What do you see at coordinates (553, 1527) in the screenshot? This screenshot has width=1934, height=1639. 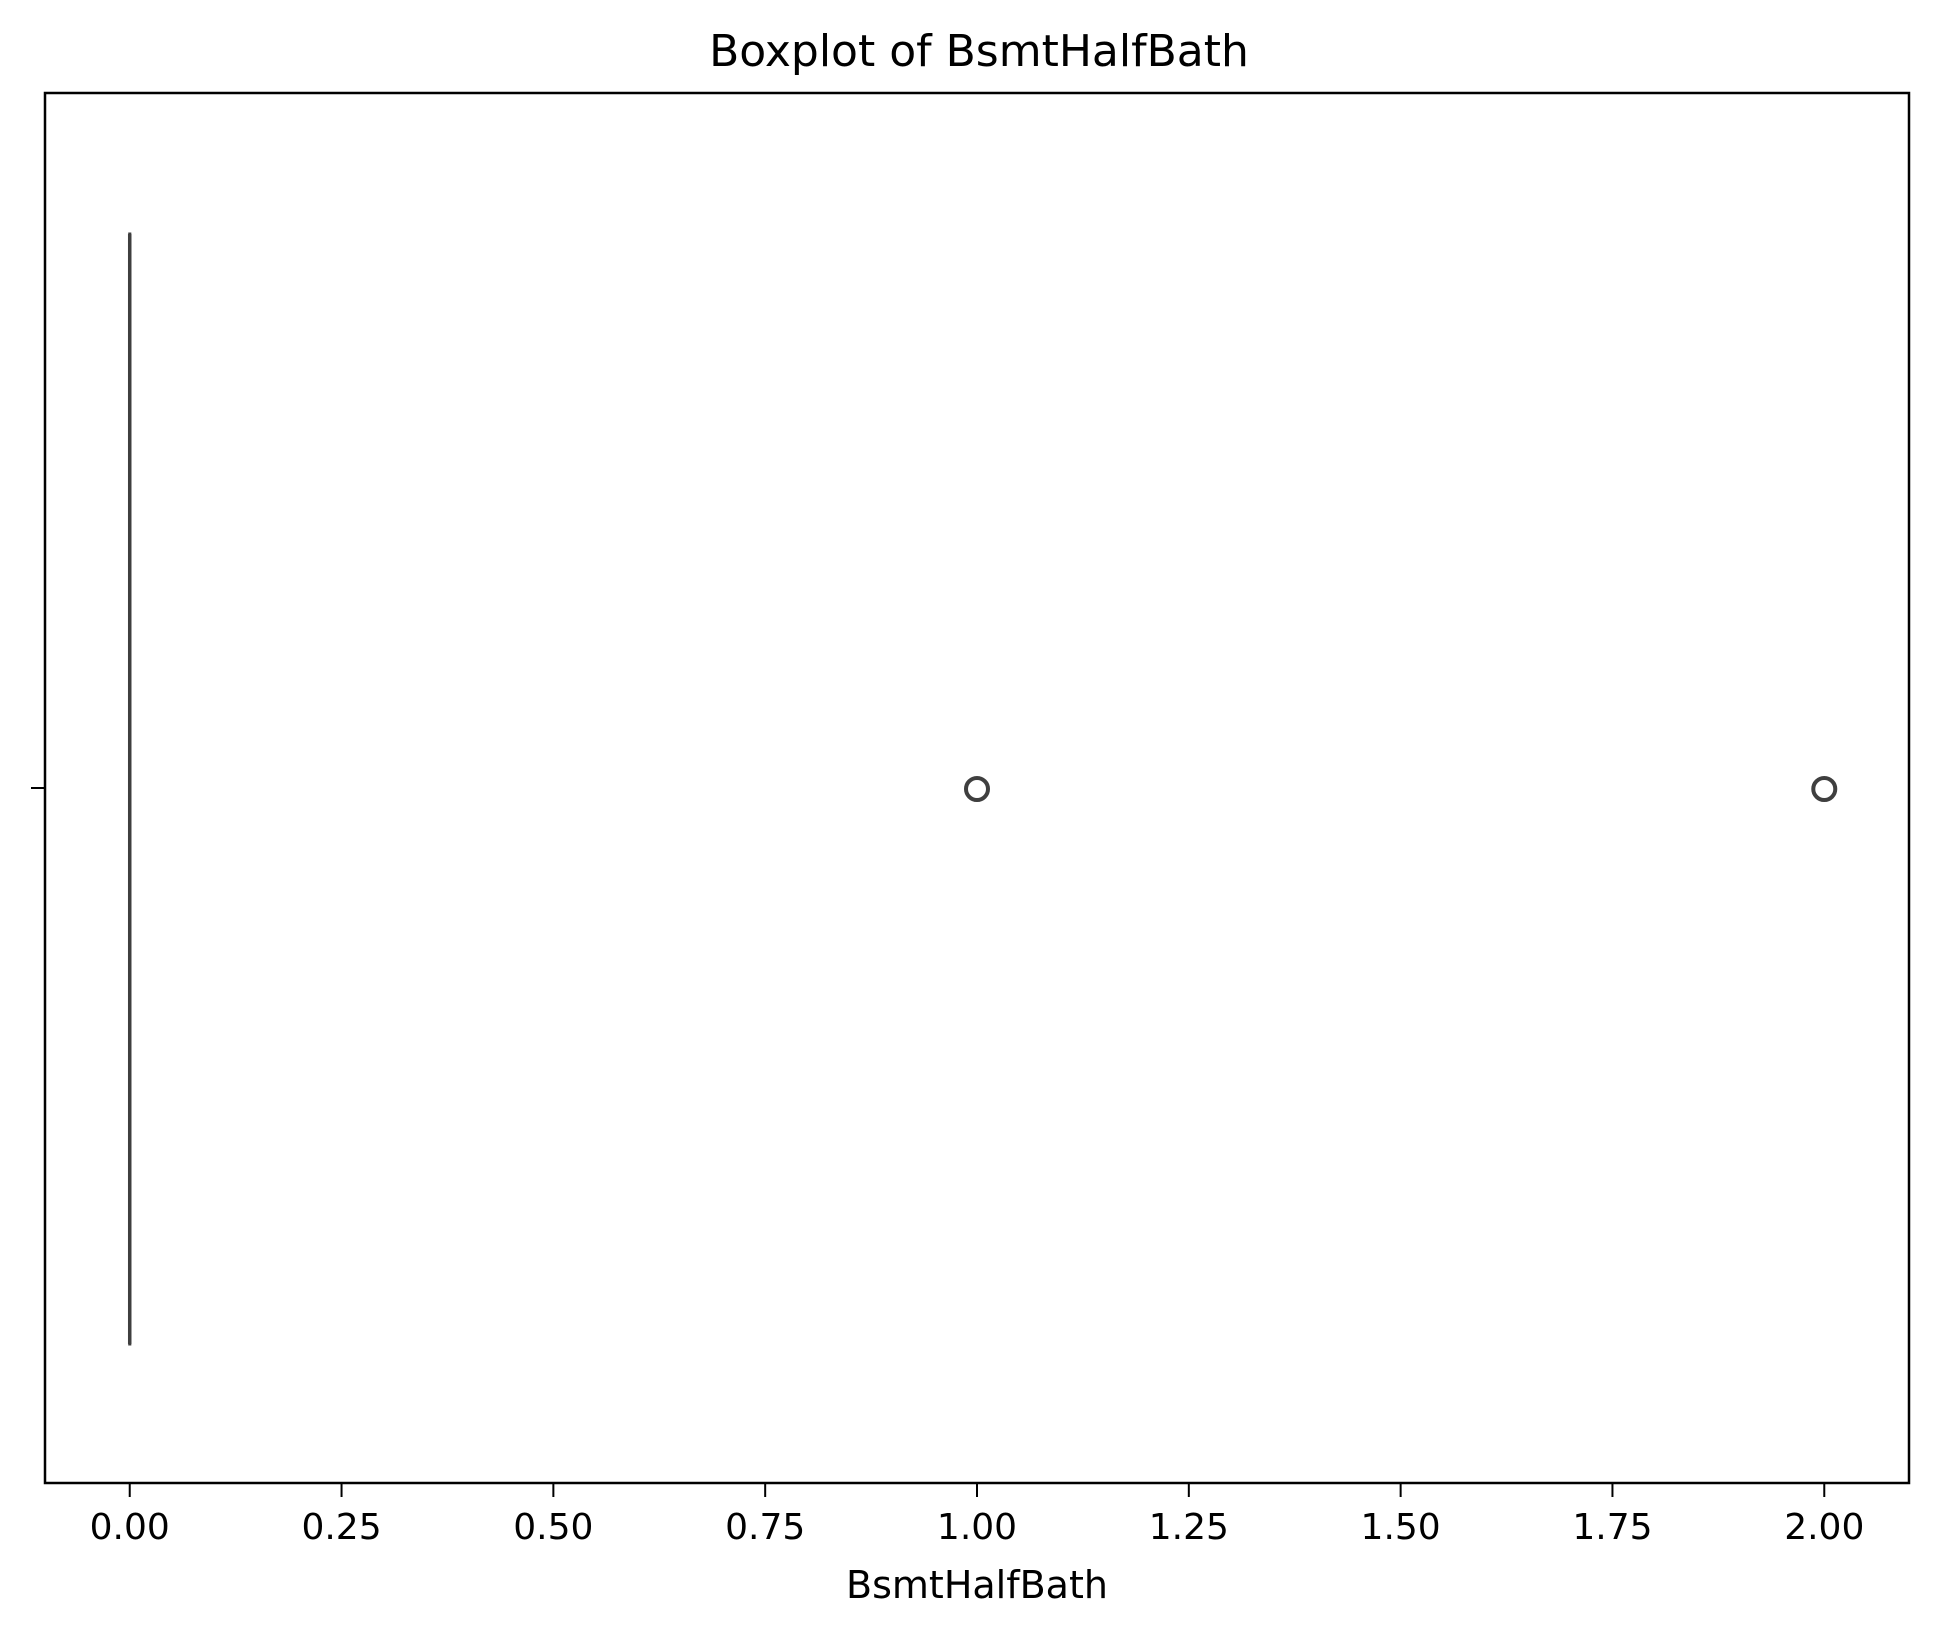 I see `x-tick-label: 0.50` at bounding box center [553, 1527].